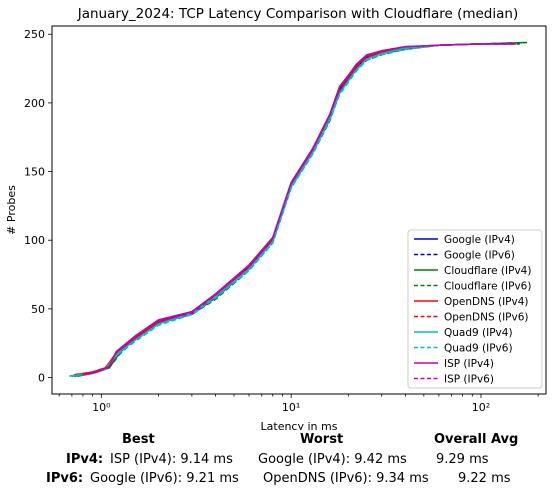 This screenshot has width=555, height=496. I want to click on y-tick-label: 0, so click(41, 378).